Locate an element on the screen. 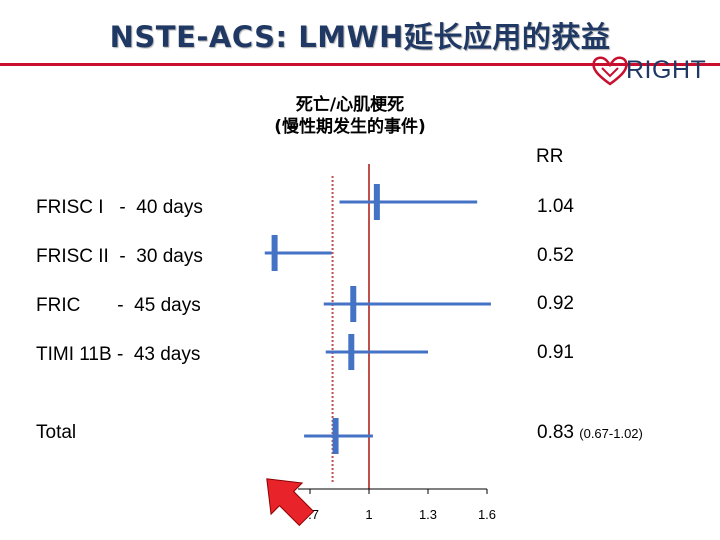 The height and width of the screenshot is (540, 720). rr-value-fric: 0.92 is located at coordinates (555, 304).